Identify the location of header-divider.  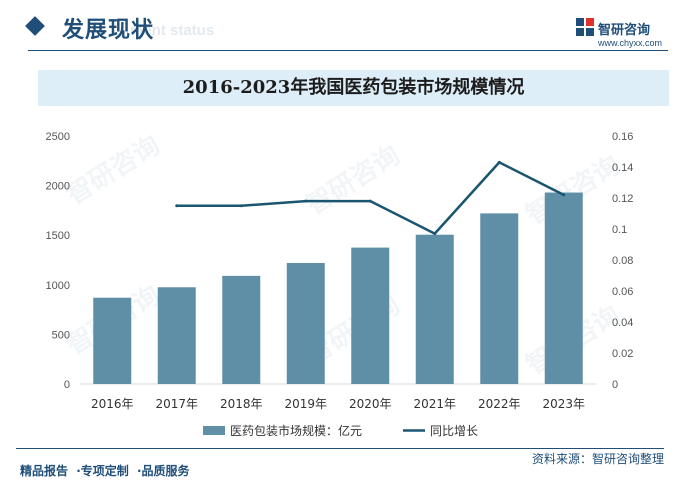
(348, 50).